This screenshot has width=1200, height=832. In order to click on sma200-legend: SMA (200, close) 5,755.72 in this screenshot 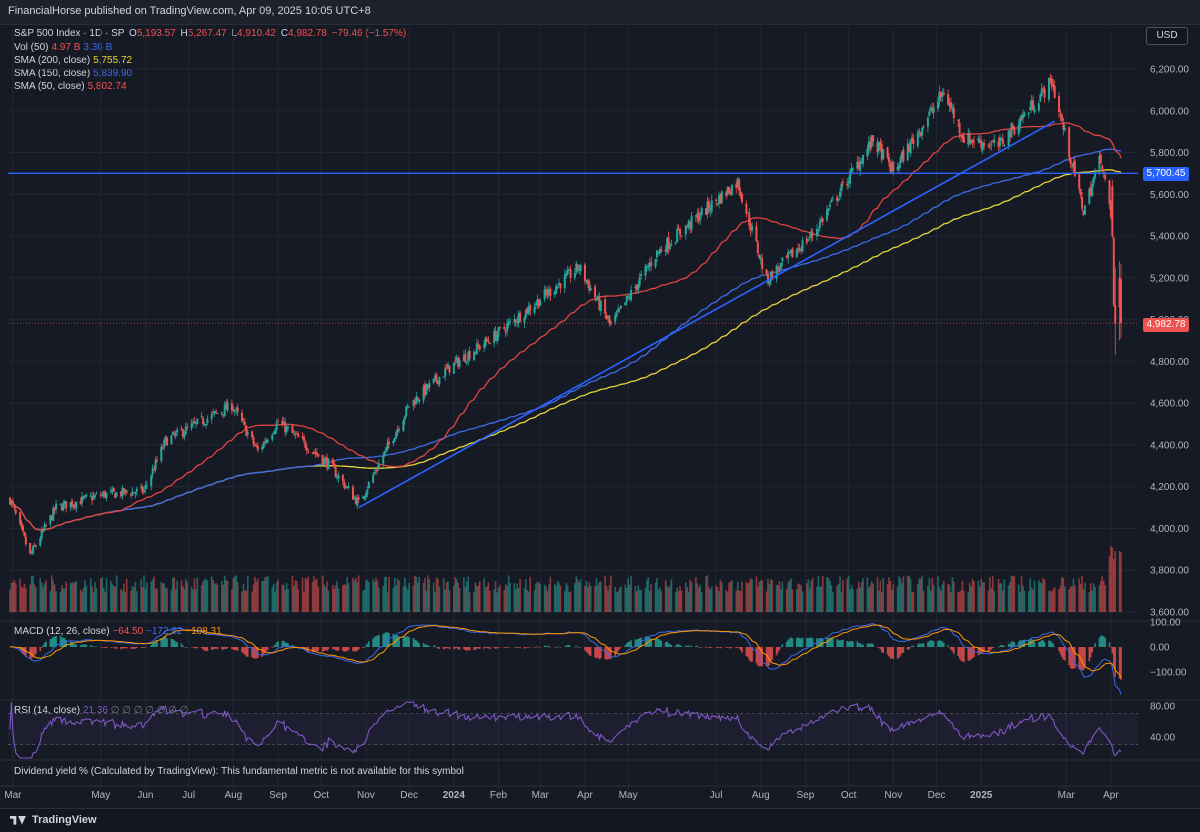, I will do `click(73, 60)`.